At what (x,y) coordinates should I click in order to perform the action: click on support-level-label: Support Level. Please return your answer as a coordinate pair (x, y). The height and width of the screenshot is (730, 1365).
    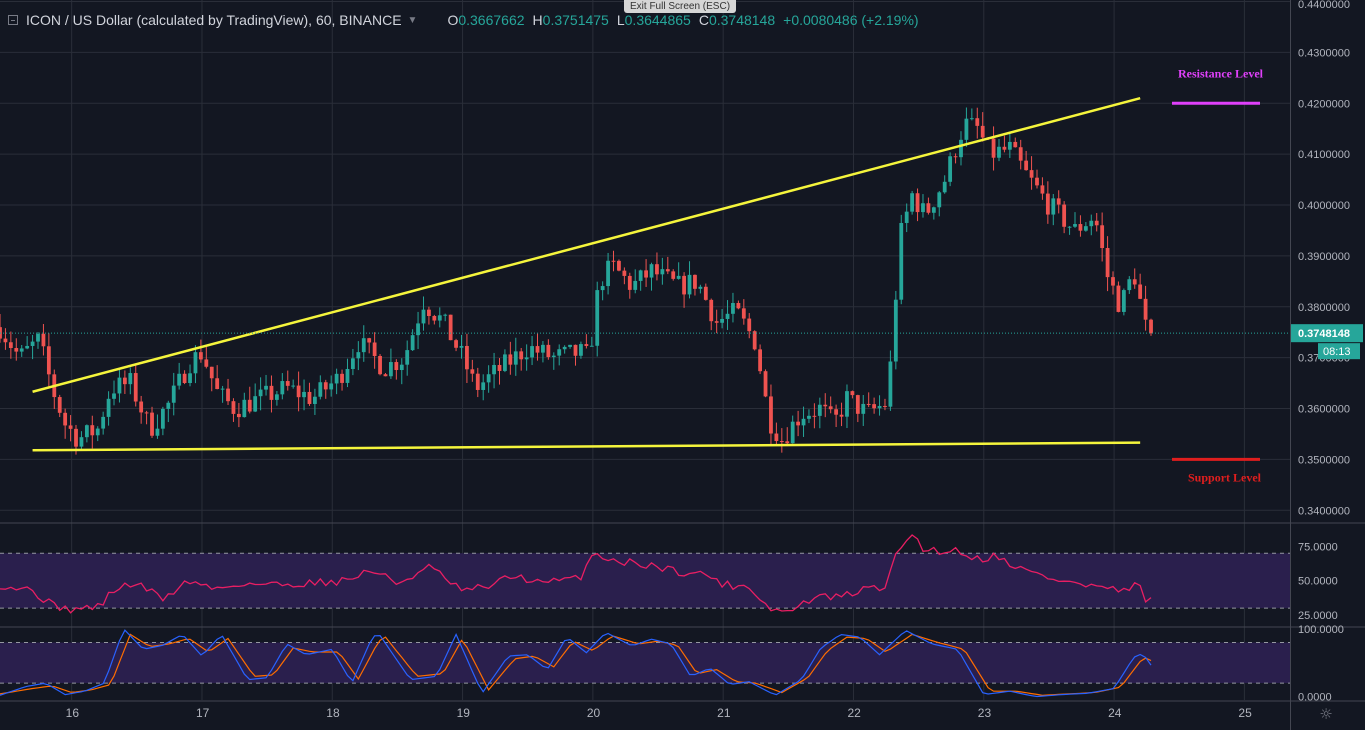
    Looking at the image, I should click on (1225, 477).